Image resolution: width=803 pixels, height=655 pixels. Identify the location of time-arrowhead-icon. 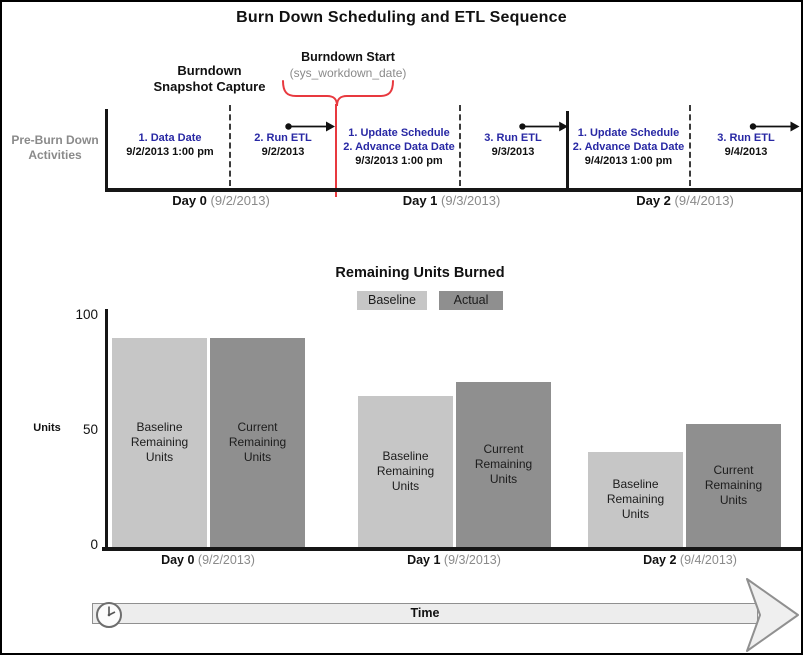
(772, 615).